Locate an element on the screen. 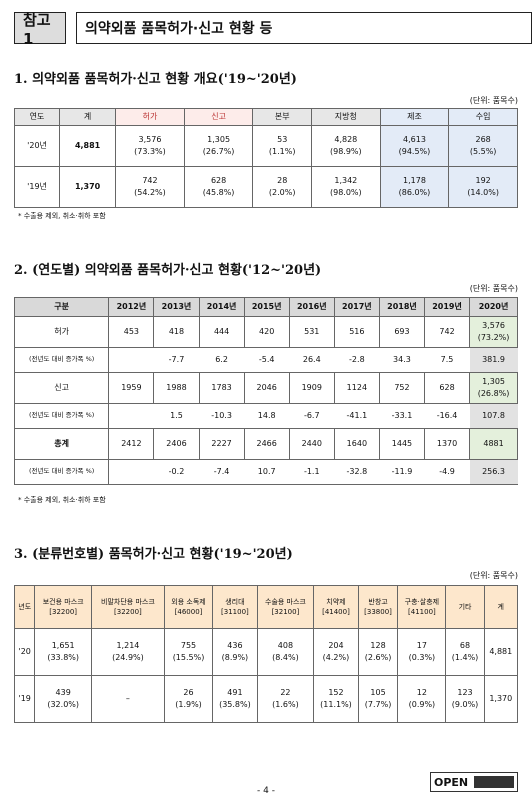 This screenshot has height=810, width=532. change-cell: 14.8 is located at coordinates (267, 416).